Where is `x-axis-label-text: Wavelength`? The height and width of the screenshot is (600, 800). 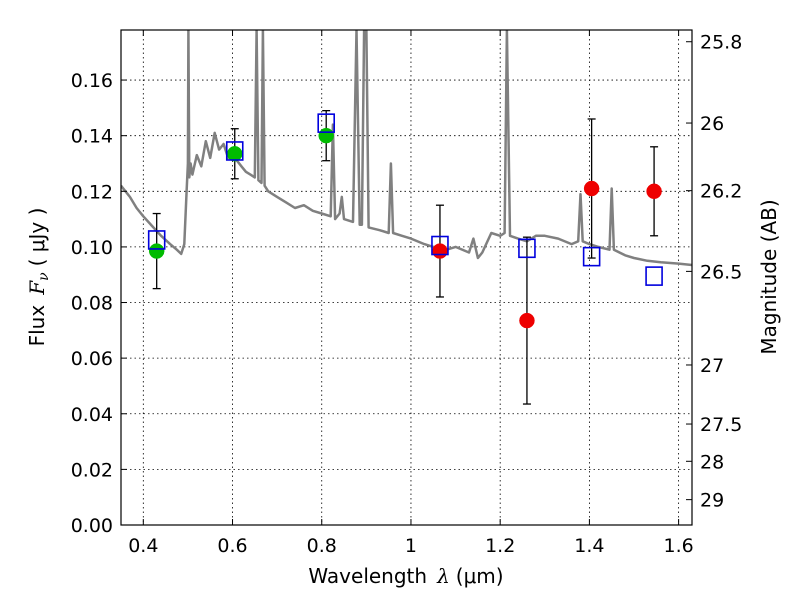
x-axis-label-text: Wavelength is located at coordinates (367, 576).